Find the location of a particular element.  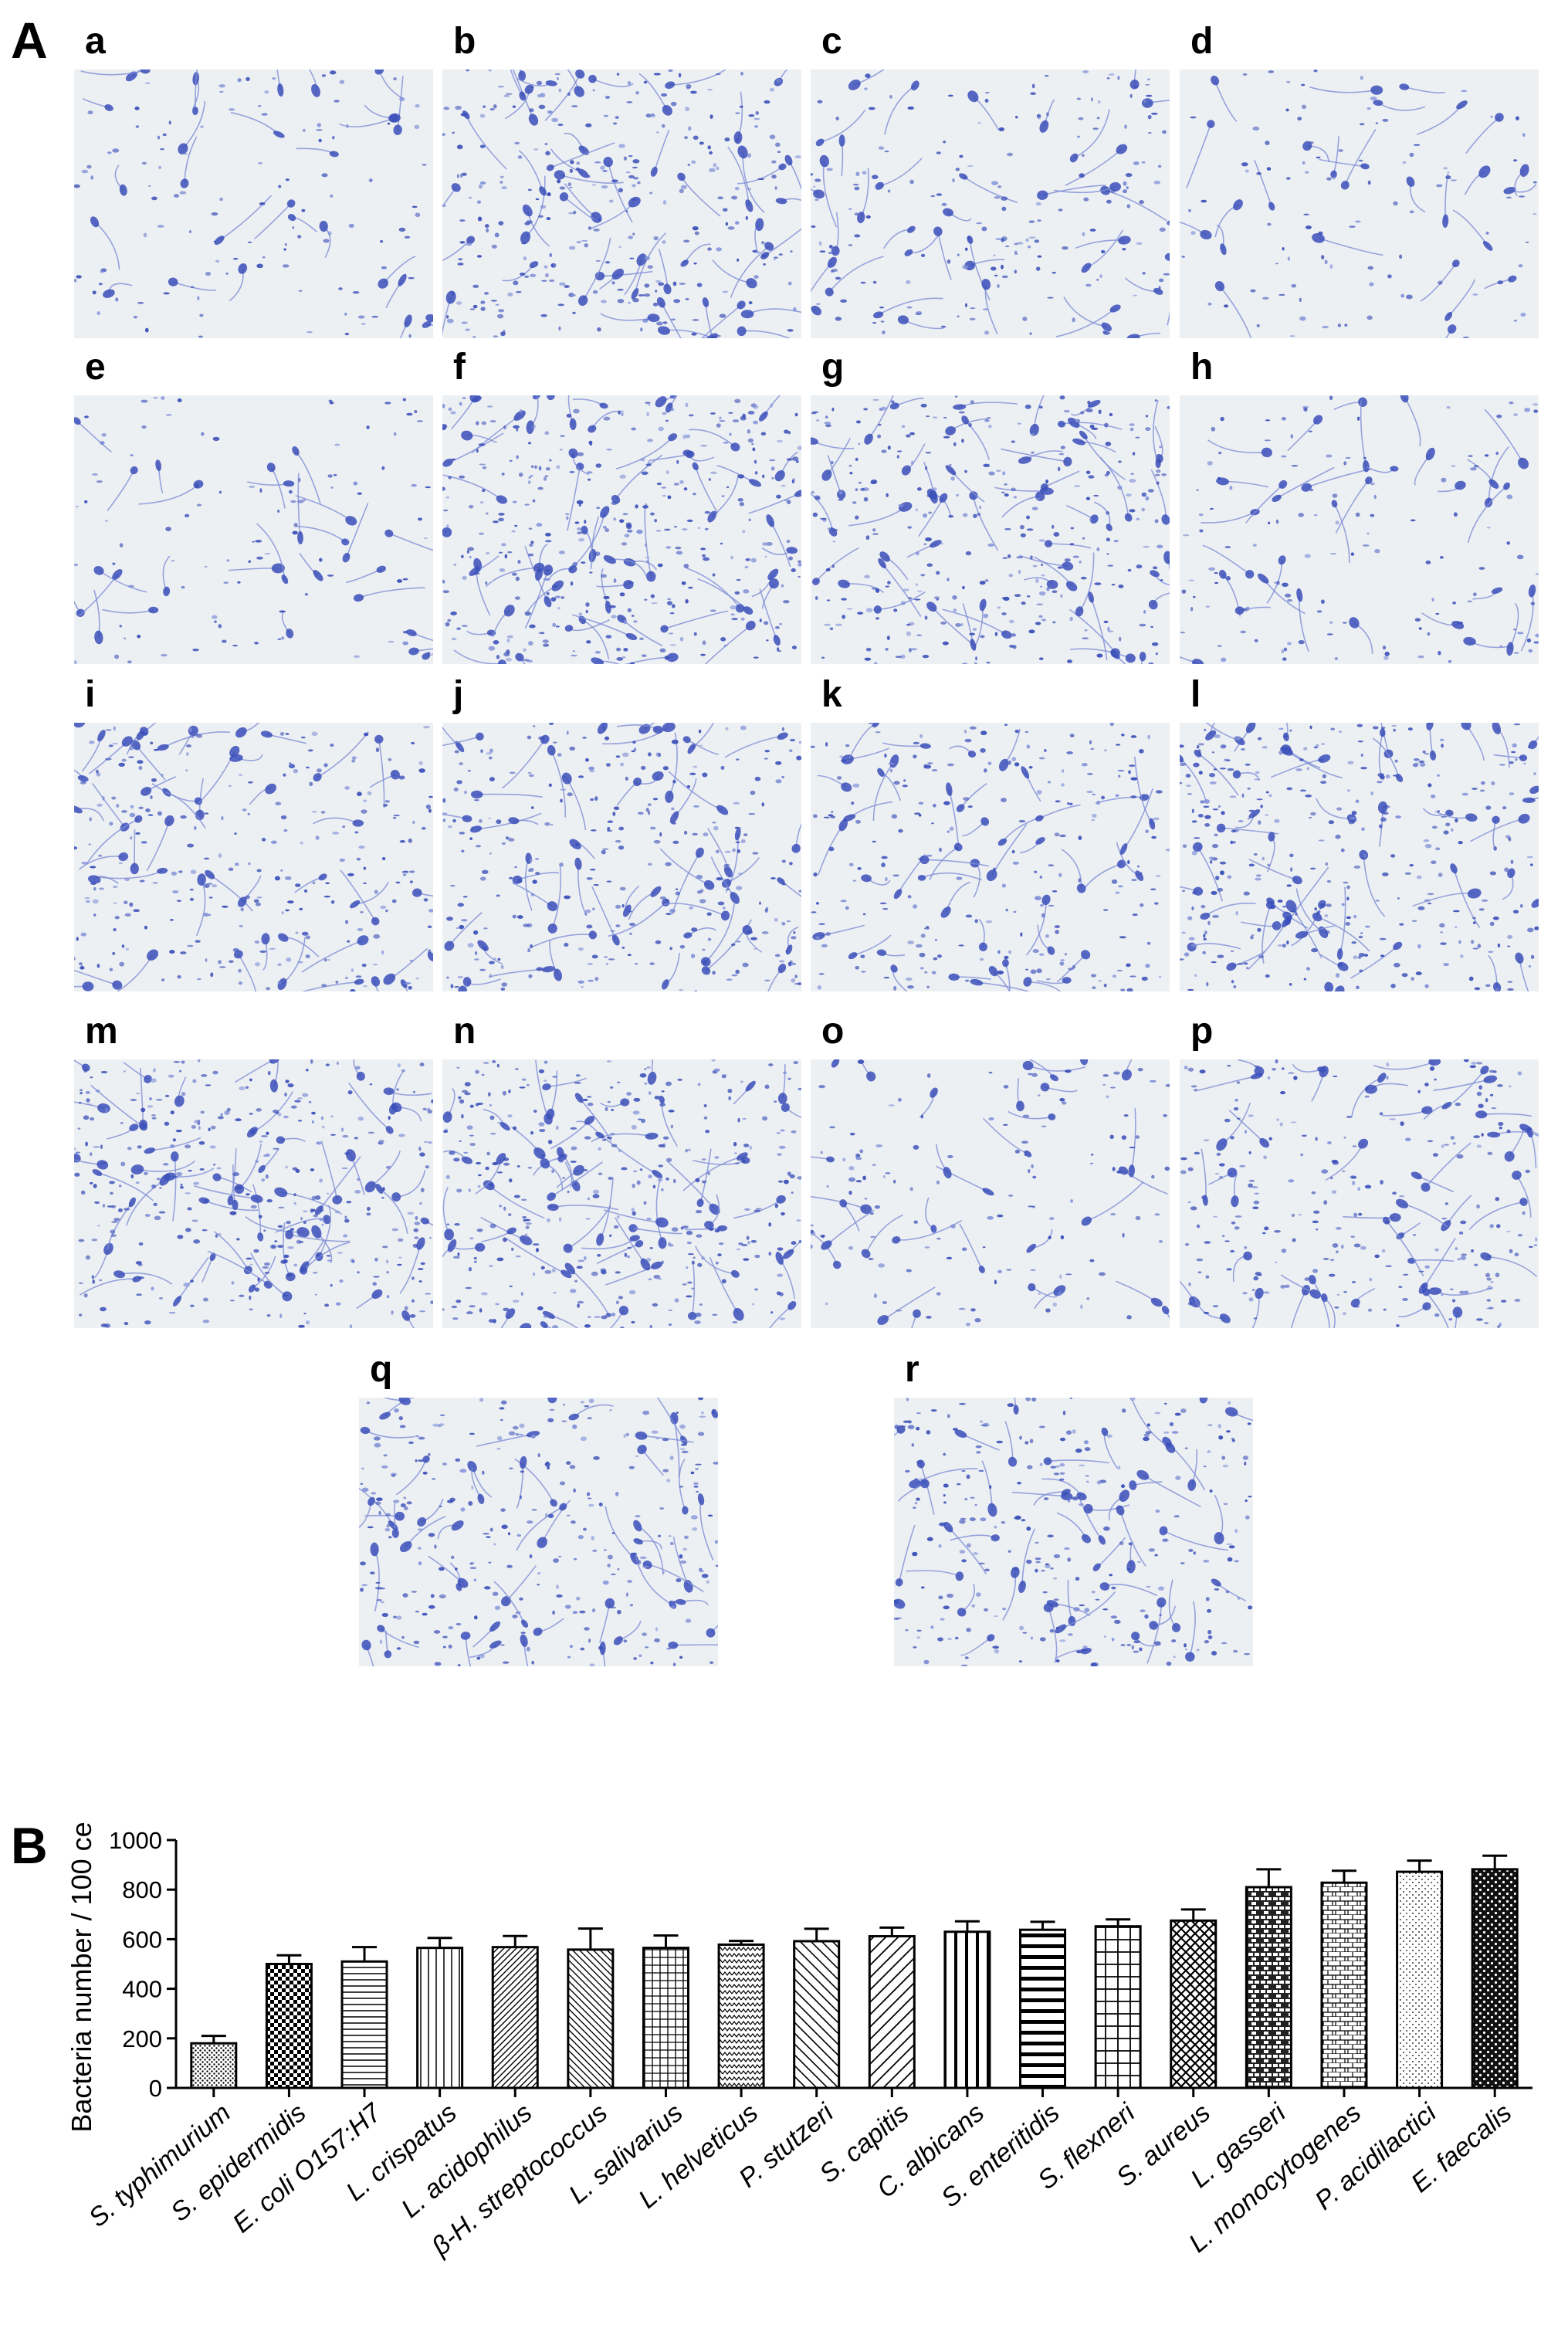

y-axis: 0 200 400 600 800 1000 is located at coordinates (820, 1964).